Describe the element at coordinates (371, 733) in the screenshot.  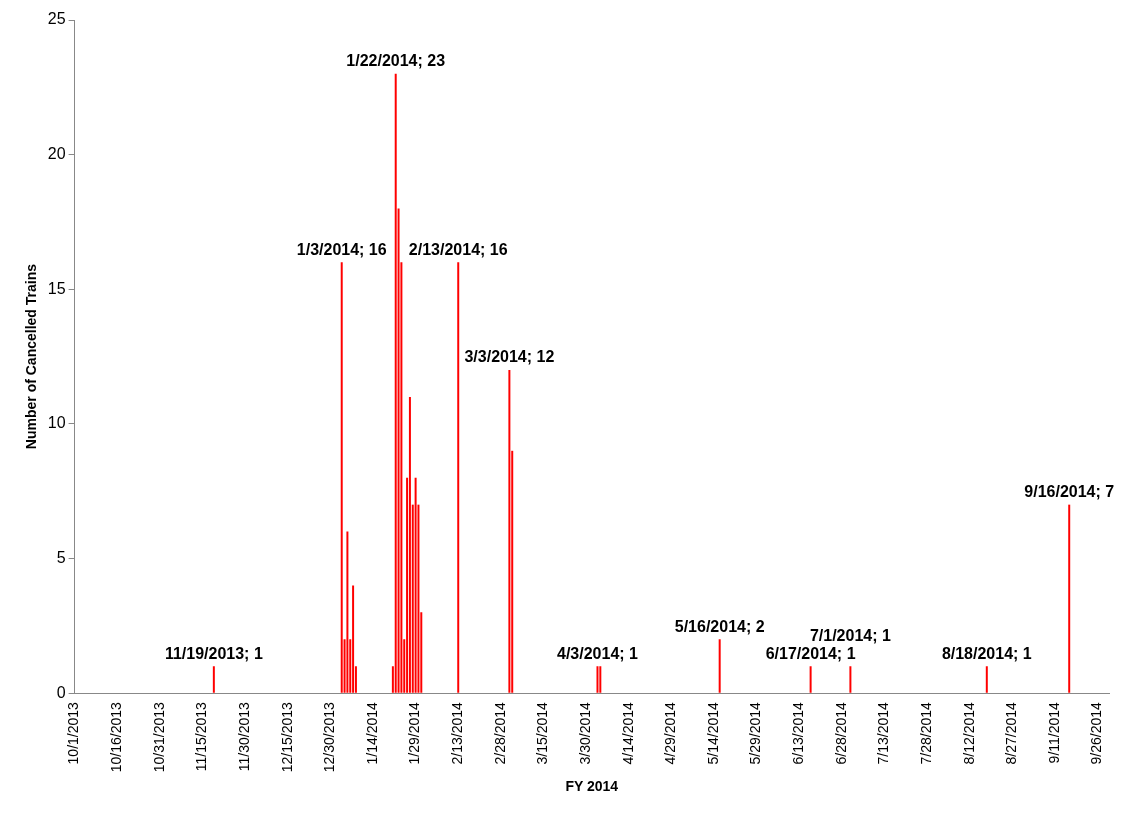
I see `x-tick-label: 1/14/2014` at that location.